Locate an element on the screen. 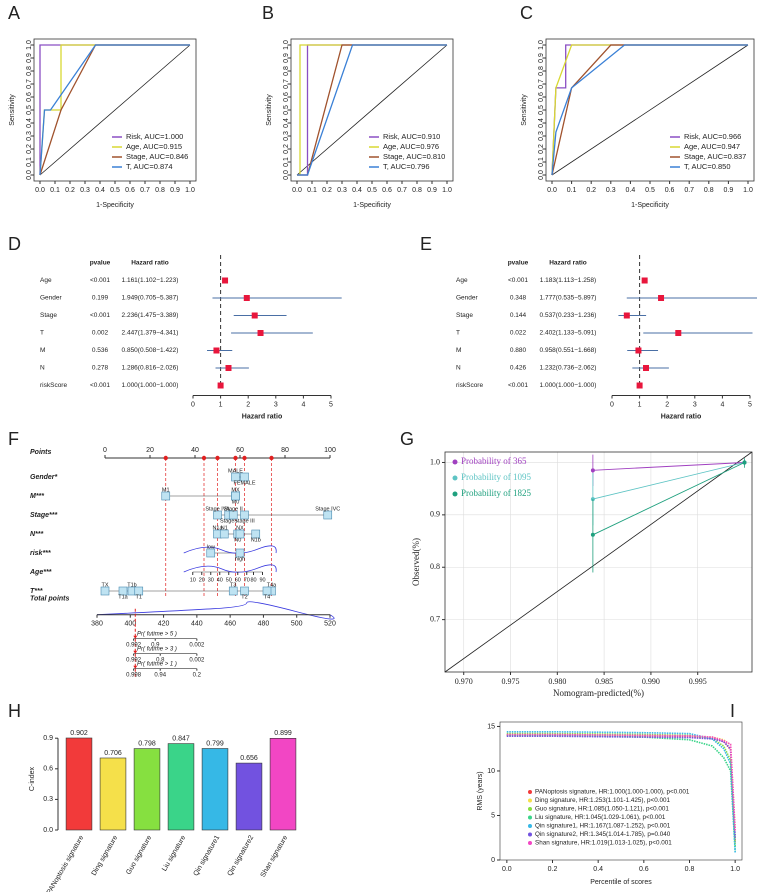  x-tick-label: 0.990 is located at coordinates (651, 681).